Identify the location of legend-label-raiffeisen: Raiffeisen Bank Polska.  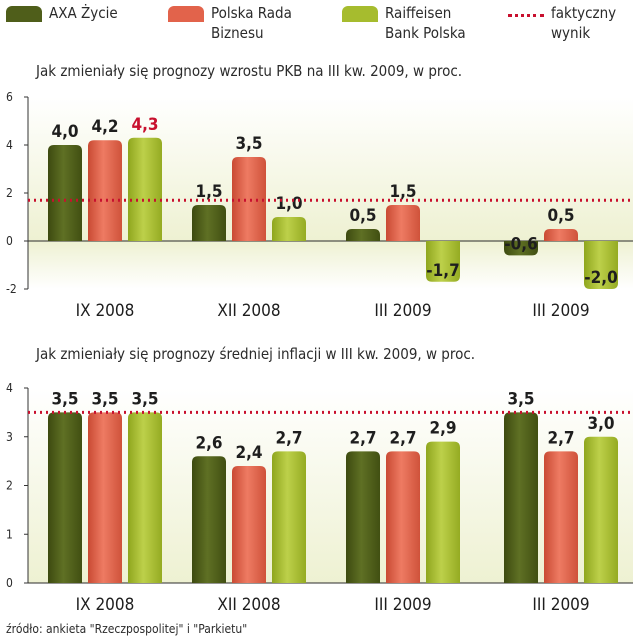
(425, 23).